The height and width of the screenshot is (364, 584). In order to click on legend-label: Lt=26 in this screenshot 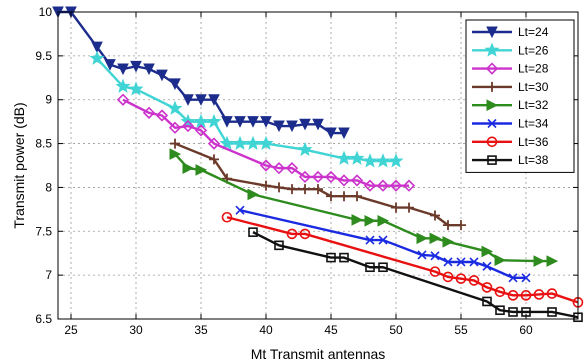, I will do `click(533, 50)`.